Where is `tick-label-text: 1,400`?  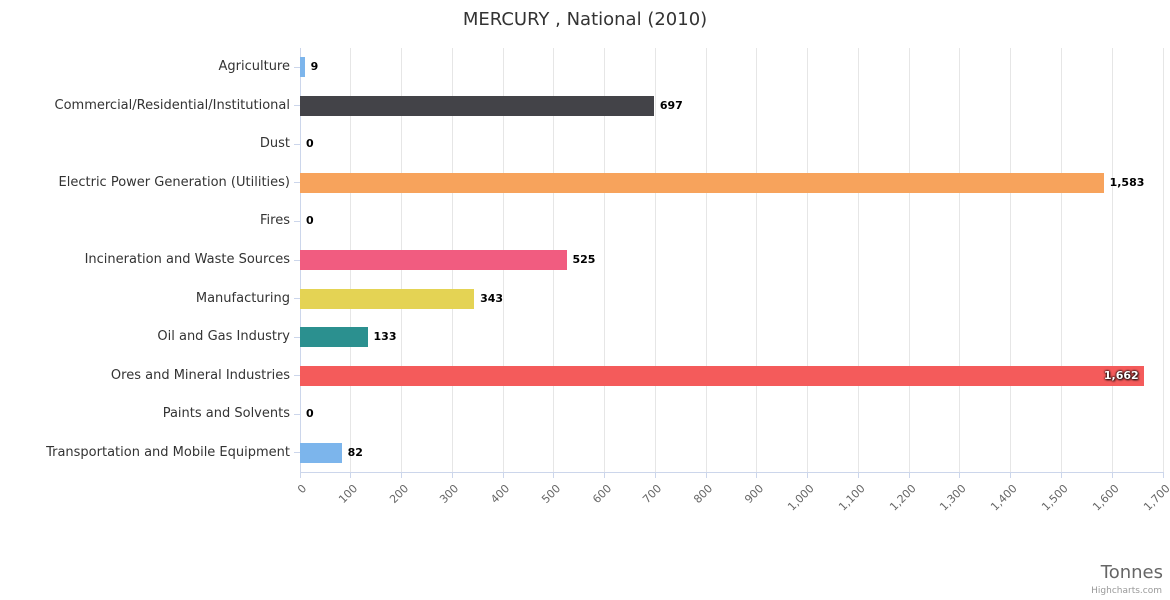
tick-label-text: 1,400 is located at coordinates (1004, 498).